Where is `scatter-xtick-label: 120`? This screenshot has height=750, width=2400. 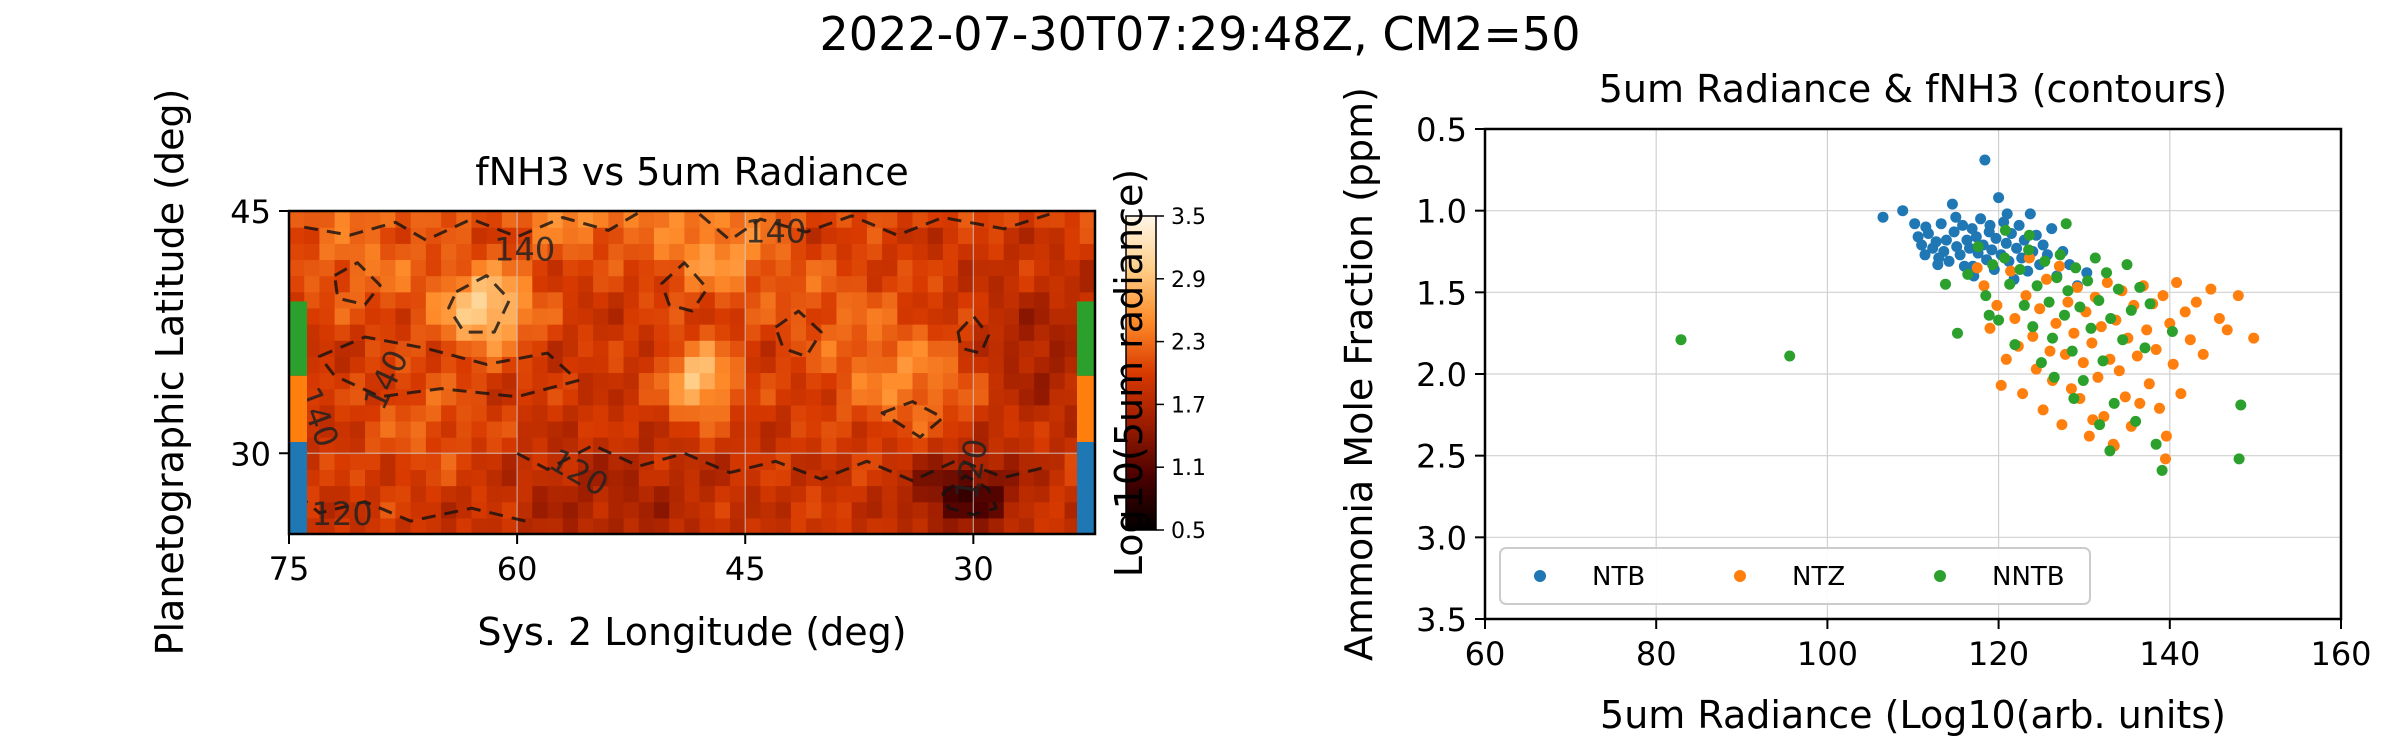
scatter-xtick-label: 120 is located at coordinates (1998, 654).